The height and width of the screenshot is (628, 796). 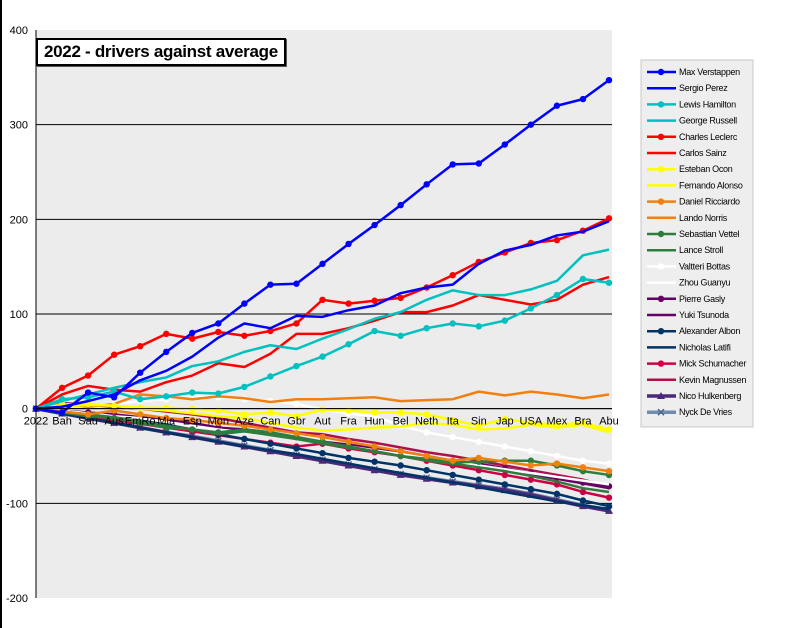 What do you see at coordinates (689, 283) in the screenshot?
I see `legend-entry: Zhou Guanyu` at bounding box center [689, 283].